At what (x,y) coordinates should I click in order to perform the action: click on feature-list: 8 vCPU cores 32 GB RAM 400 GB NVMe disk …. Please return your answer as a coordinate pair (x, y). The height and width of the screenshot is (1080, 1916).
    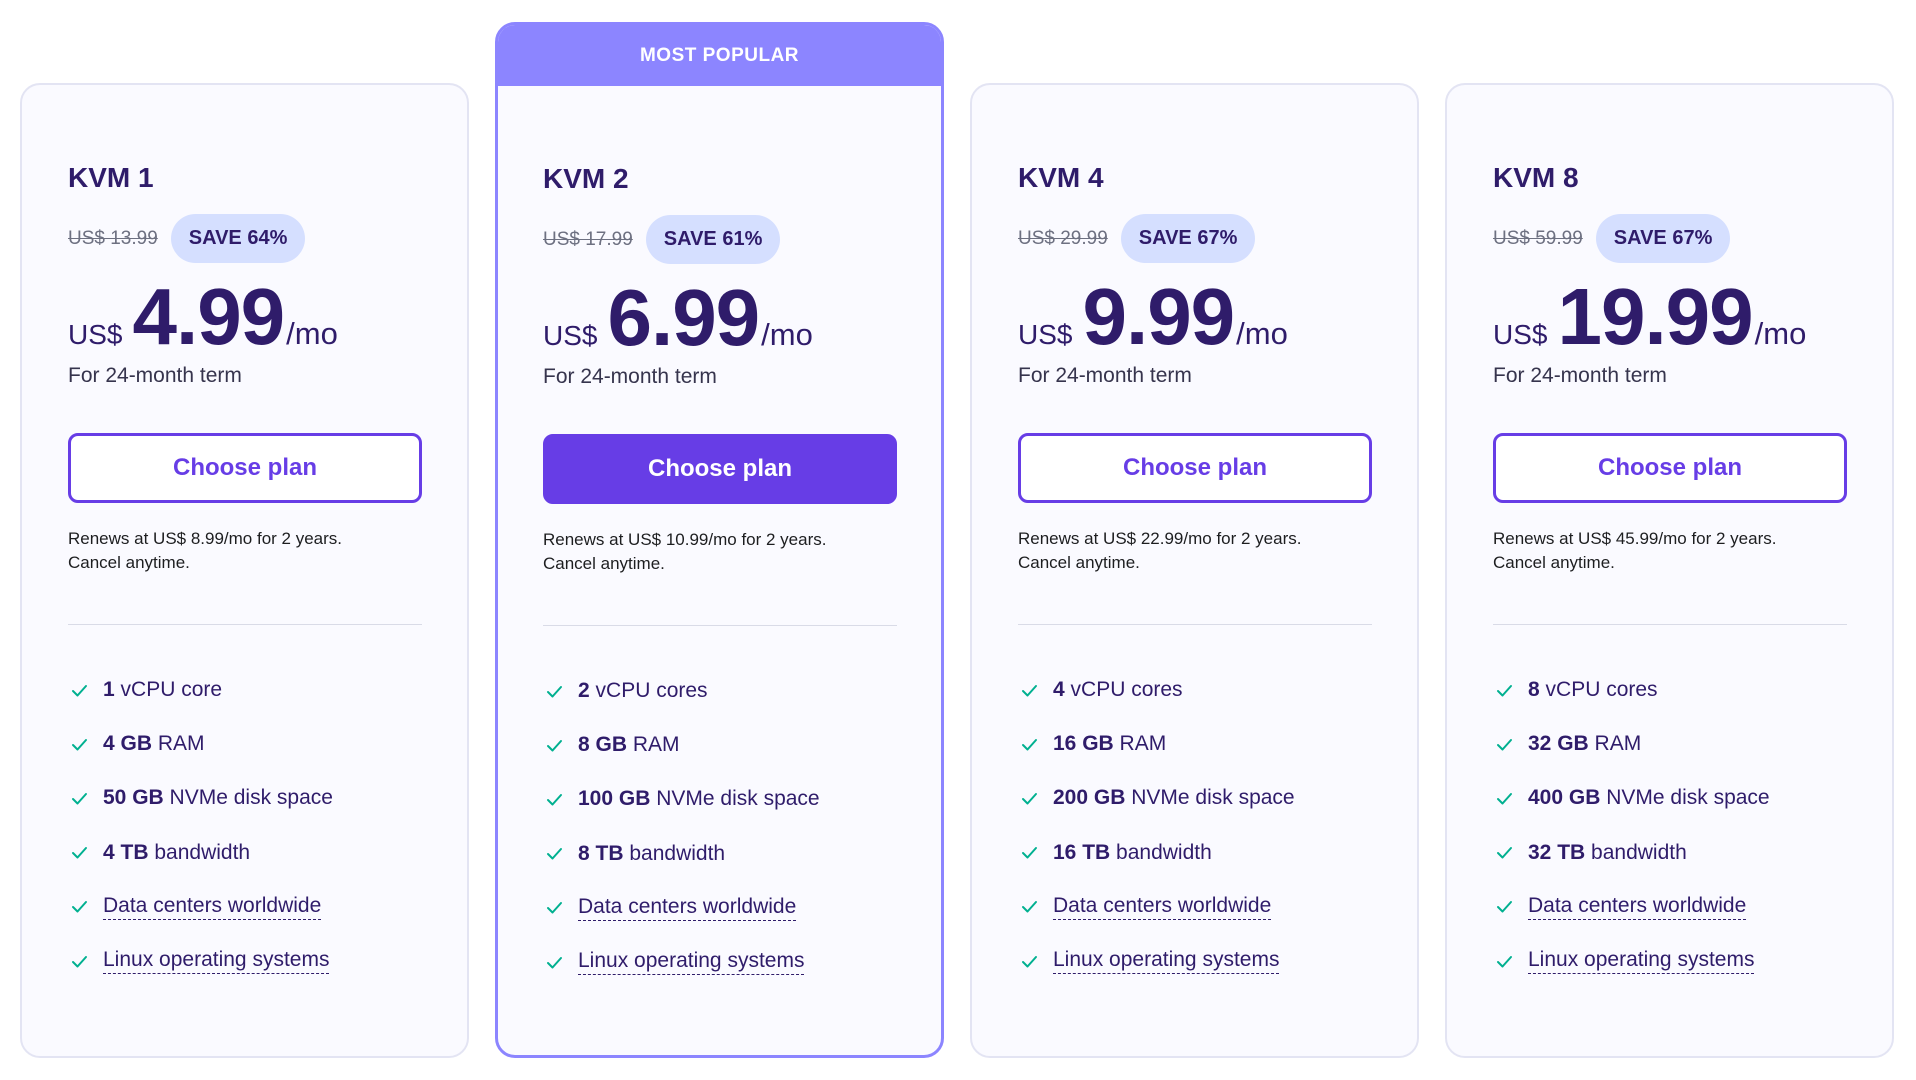
    Looking at the image, I should click on (1670, 825).